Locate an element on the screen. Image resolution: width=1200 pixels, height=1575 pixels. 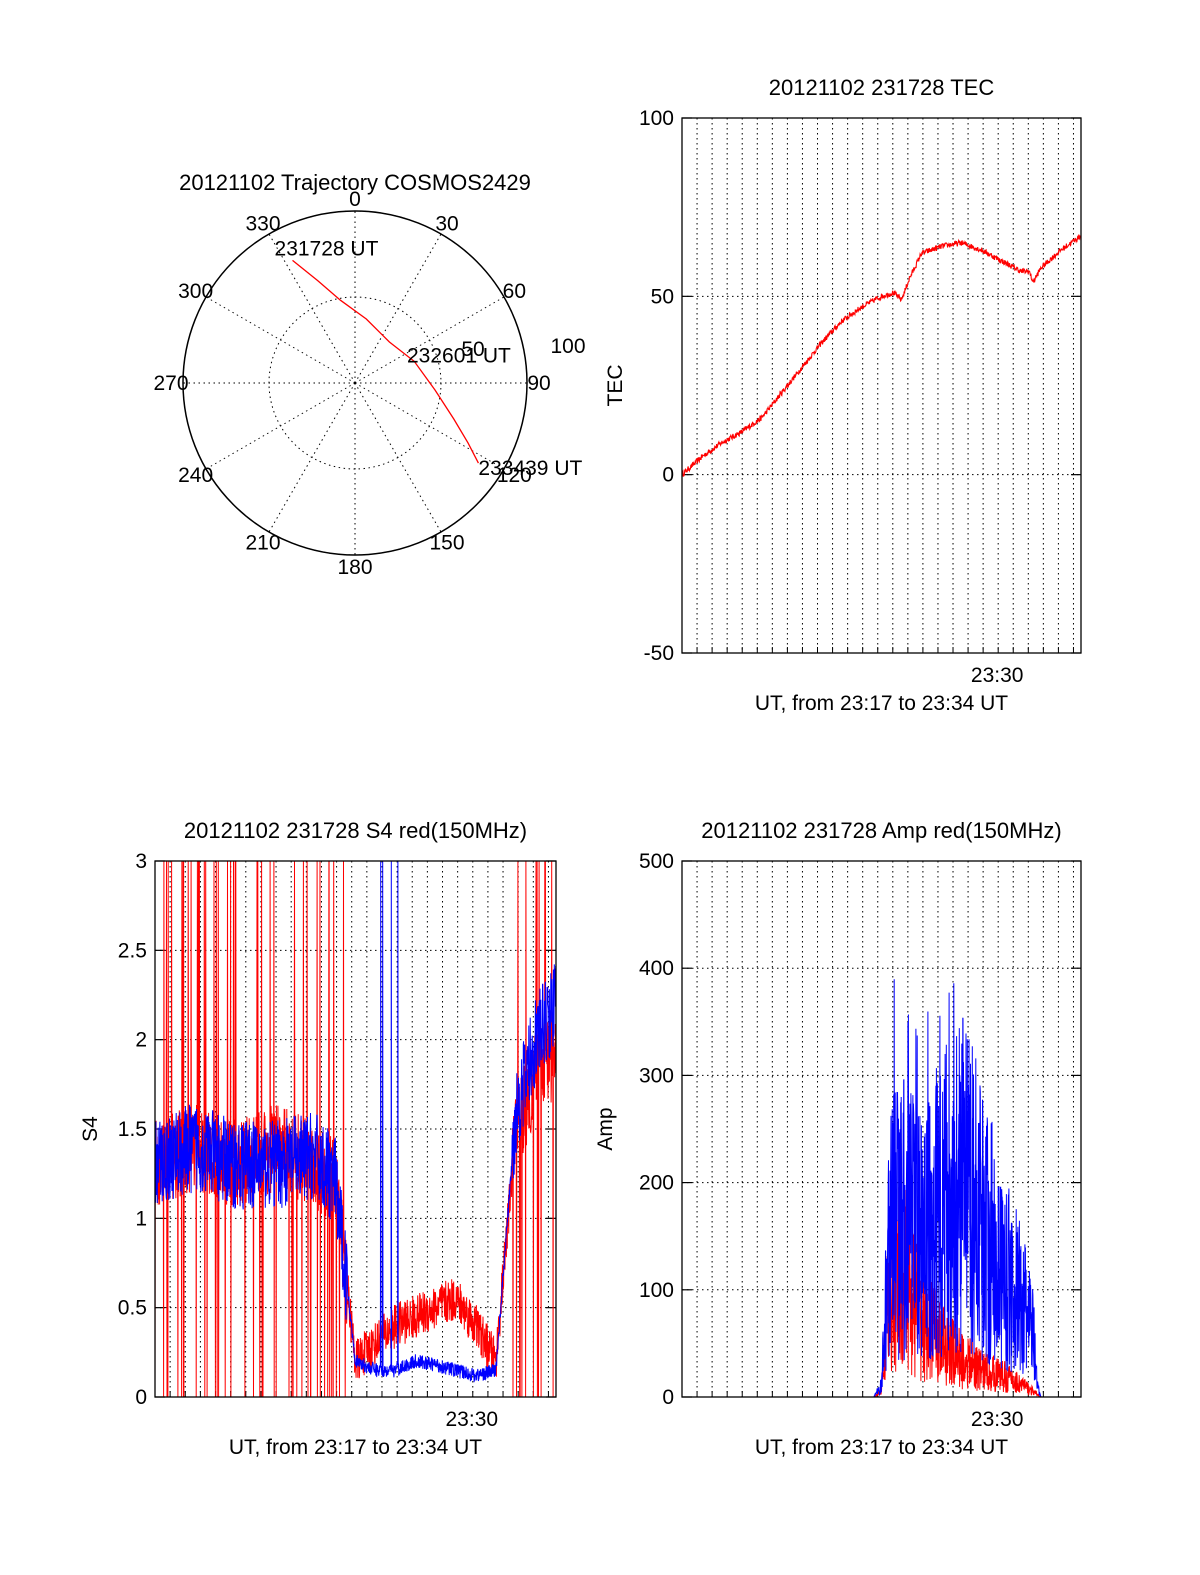
chart-title: 20121102 231728 Amp red(150MHz) is located at coordinates (881, 830).